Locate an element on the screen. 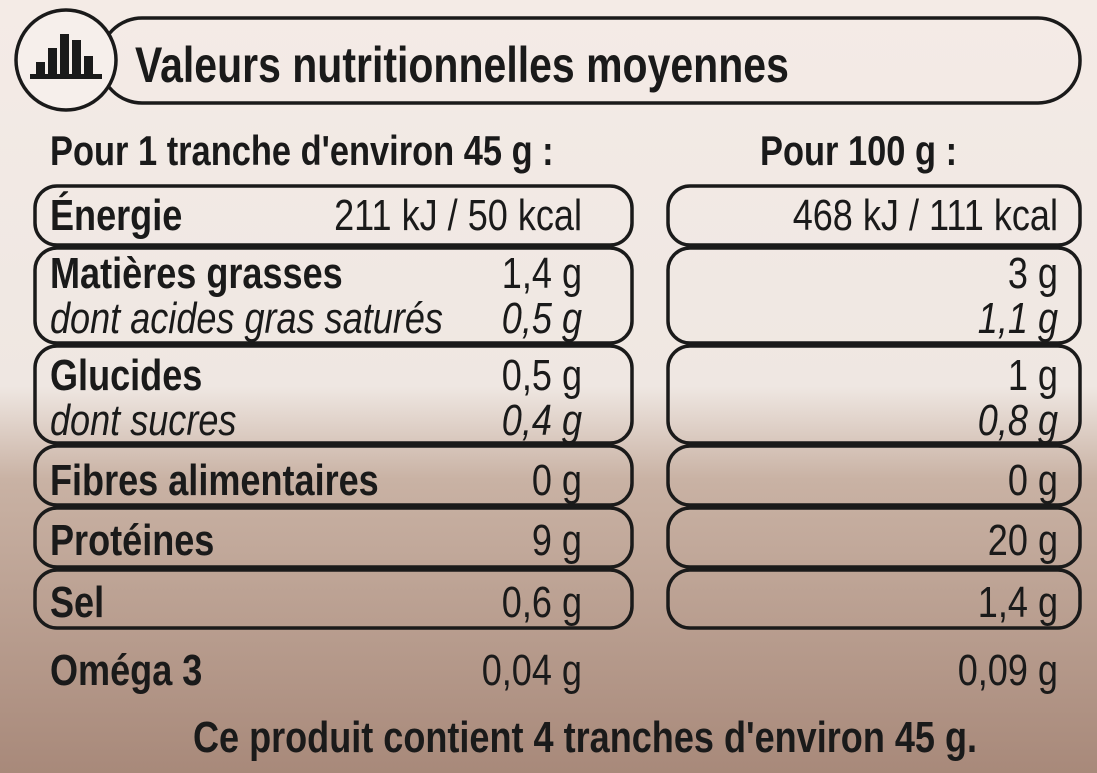 The height and width of the screenshot is (773, 1097). row-value: 3 g is located at coordinates (1033, 273).